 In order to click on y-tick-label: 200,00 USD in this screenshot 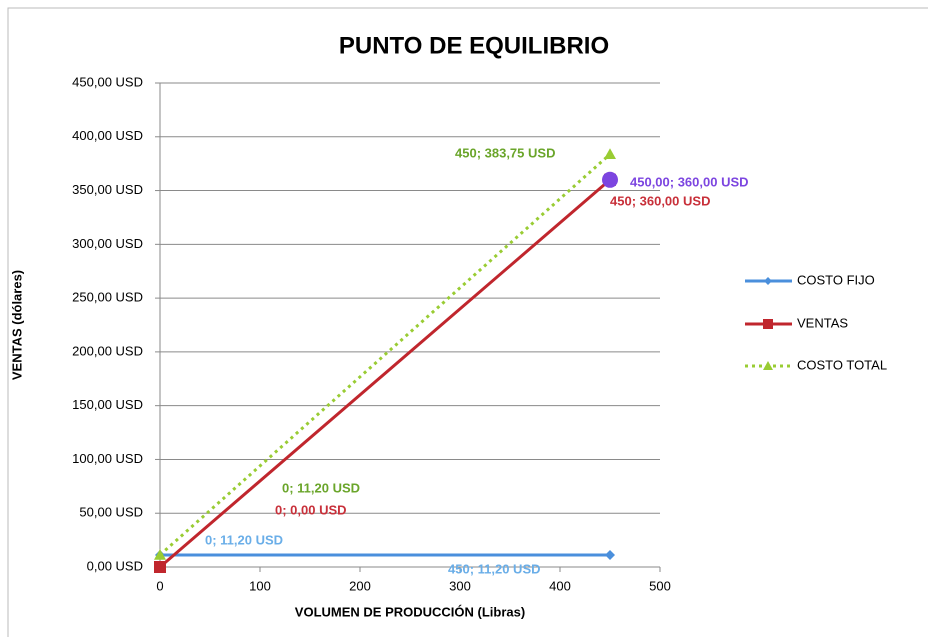, I will do `click(107, 350)`.